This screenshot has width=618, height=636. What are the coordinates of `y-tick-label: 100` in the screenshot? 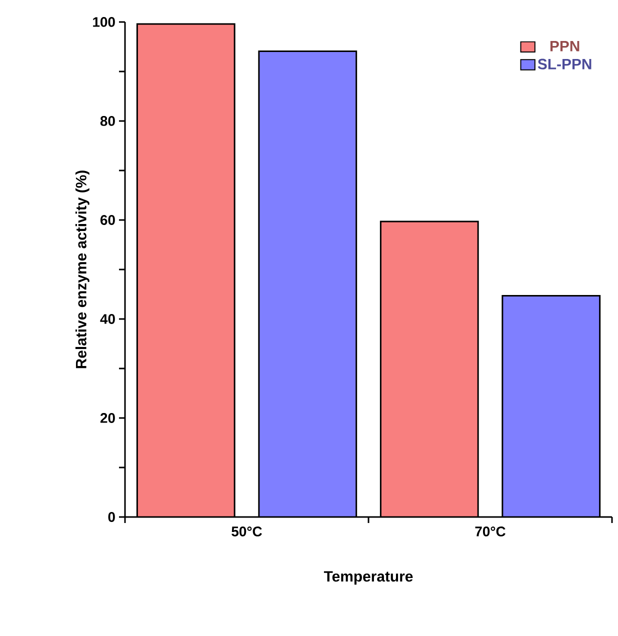 It's located at (104, 22).